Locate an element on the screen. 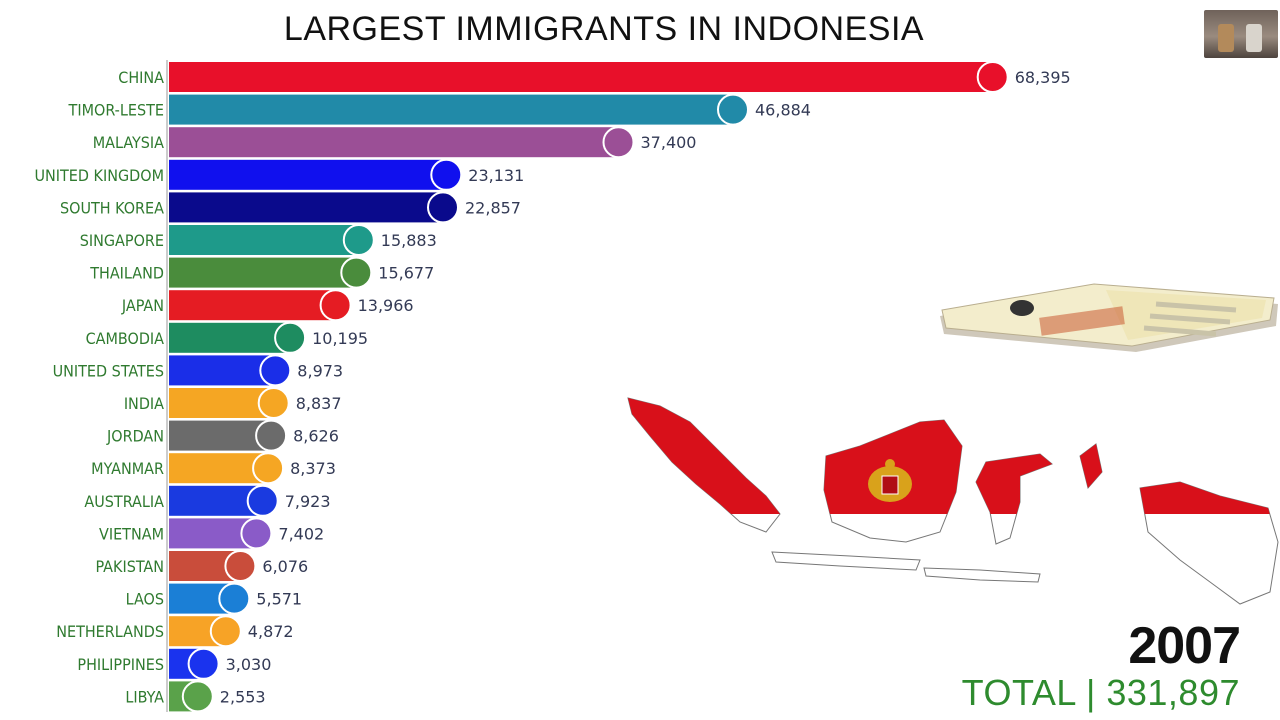 The image size is (1280, 720). value-label: 46,884 is located at coordinates (783, 110).